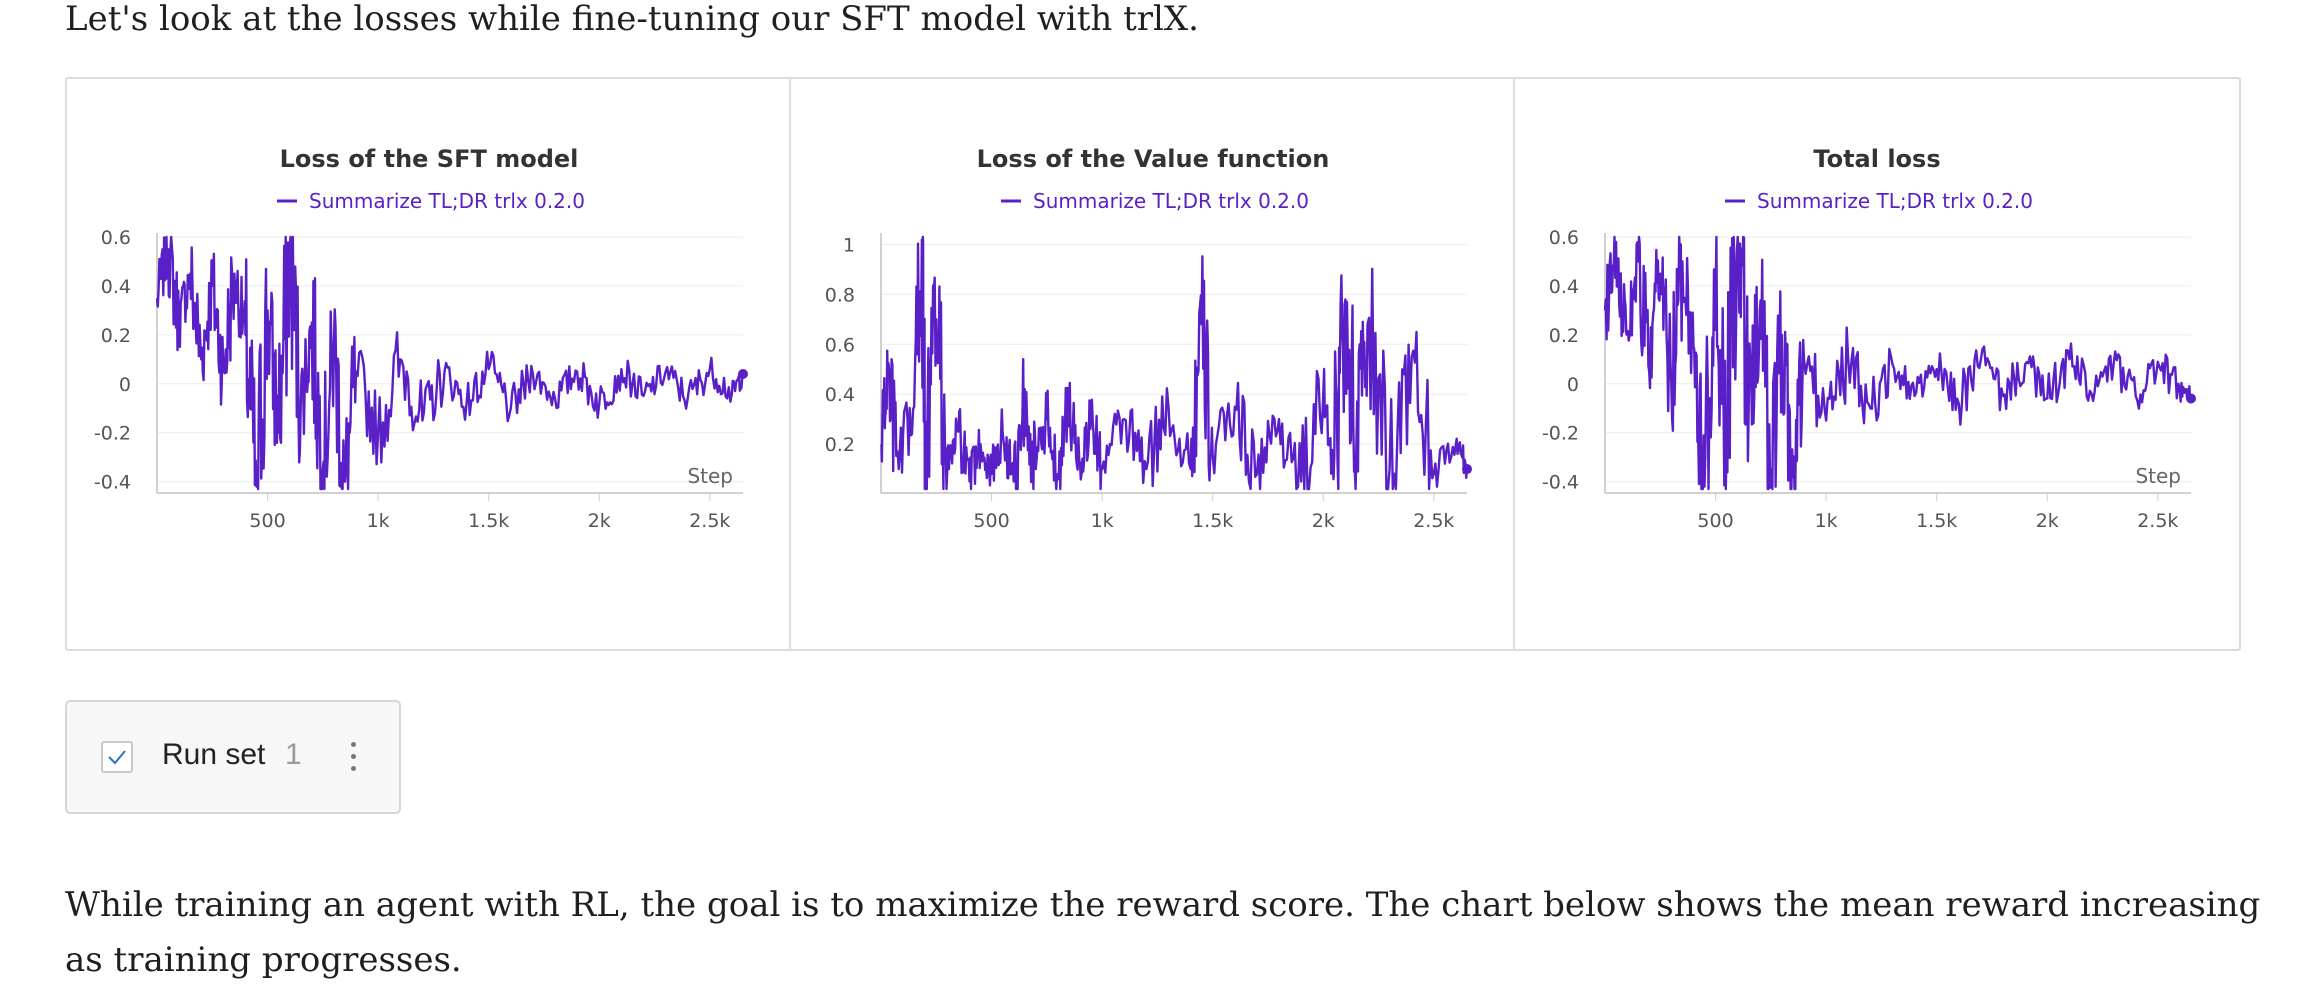  What do you see at coordinates (1876, 159) in the screenshot?
I see `chart-title: Total loss` at bounding box center [1876, 159].